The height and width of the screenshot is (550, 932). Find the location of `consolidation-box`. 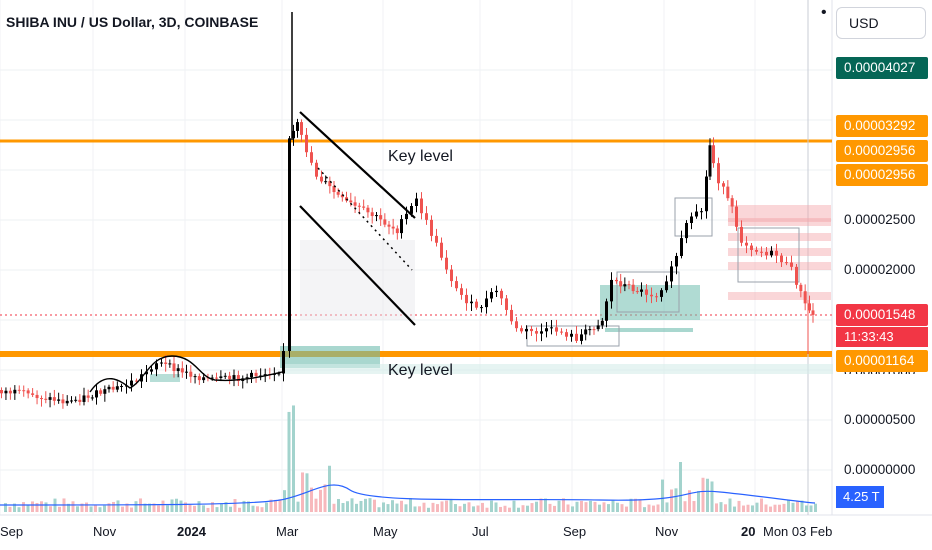

consolidation-box is located at coordinates (693, 217).